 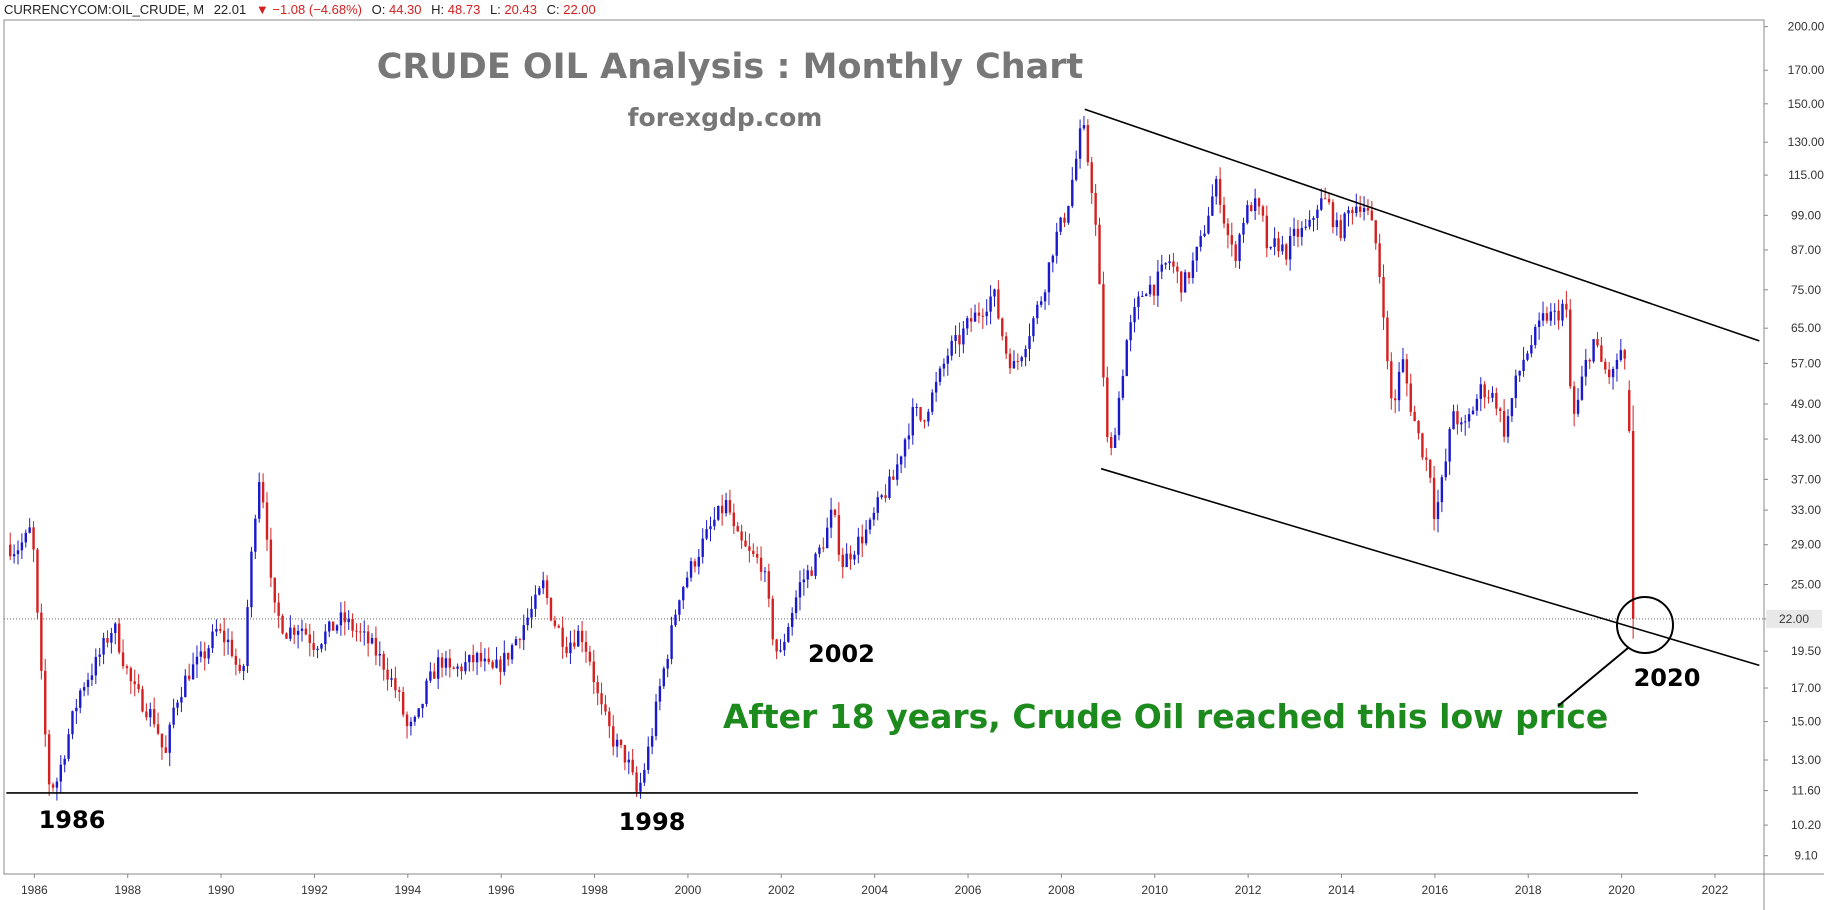 What do you see at coordinates (1806, 215) in the screenshot?
I see `y-tick-label: 99.00` at bounding box center [1806, 215].